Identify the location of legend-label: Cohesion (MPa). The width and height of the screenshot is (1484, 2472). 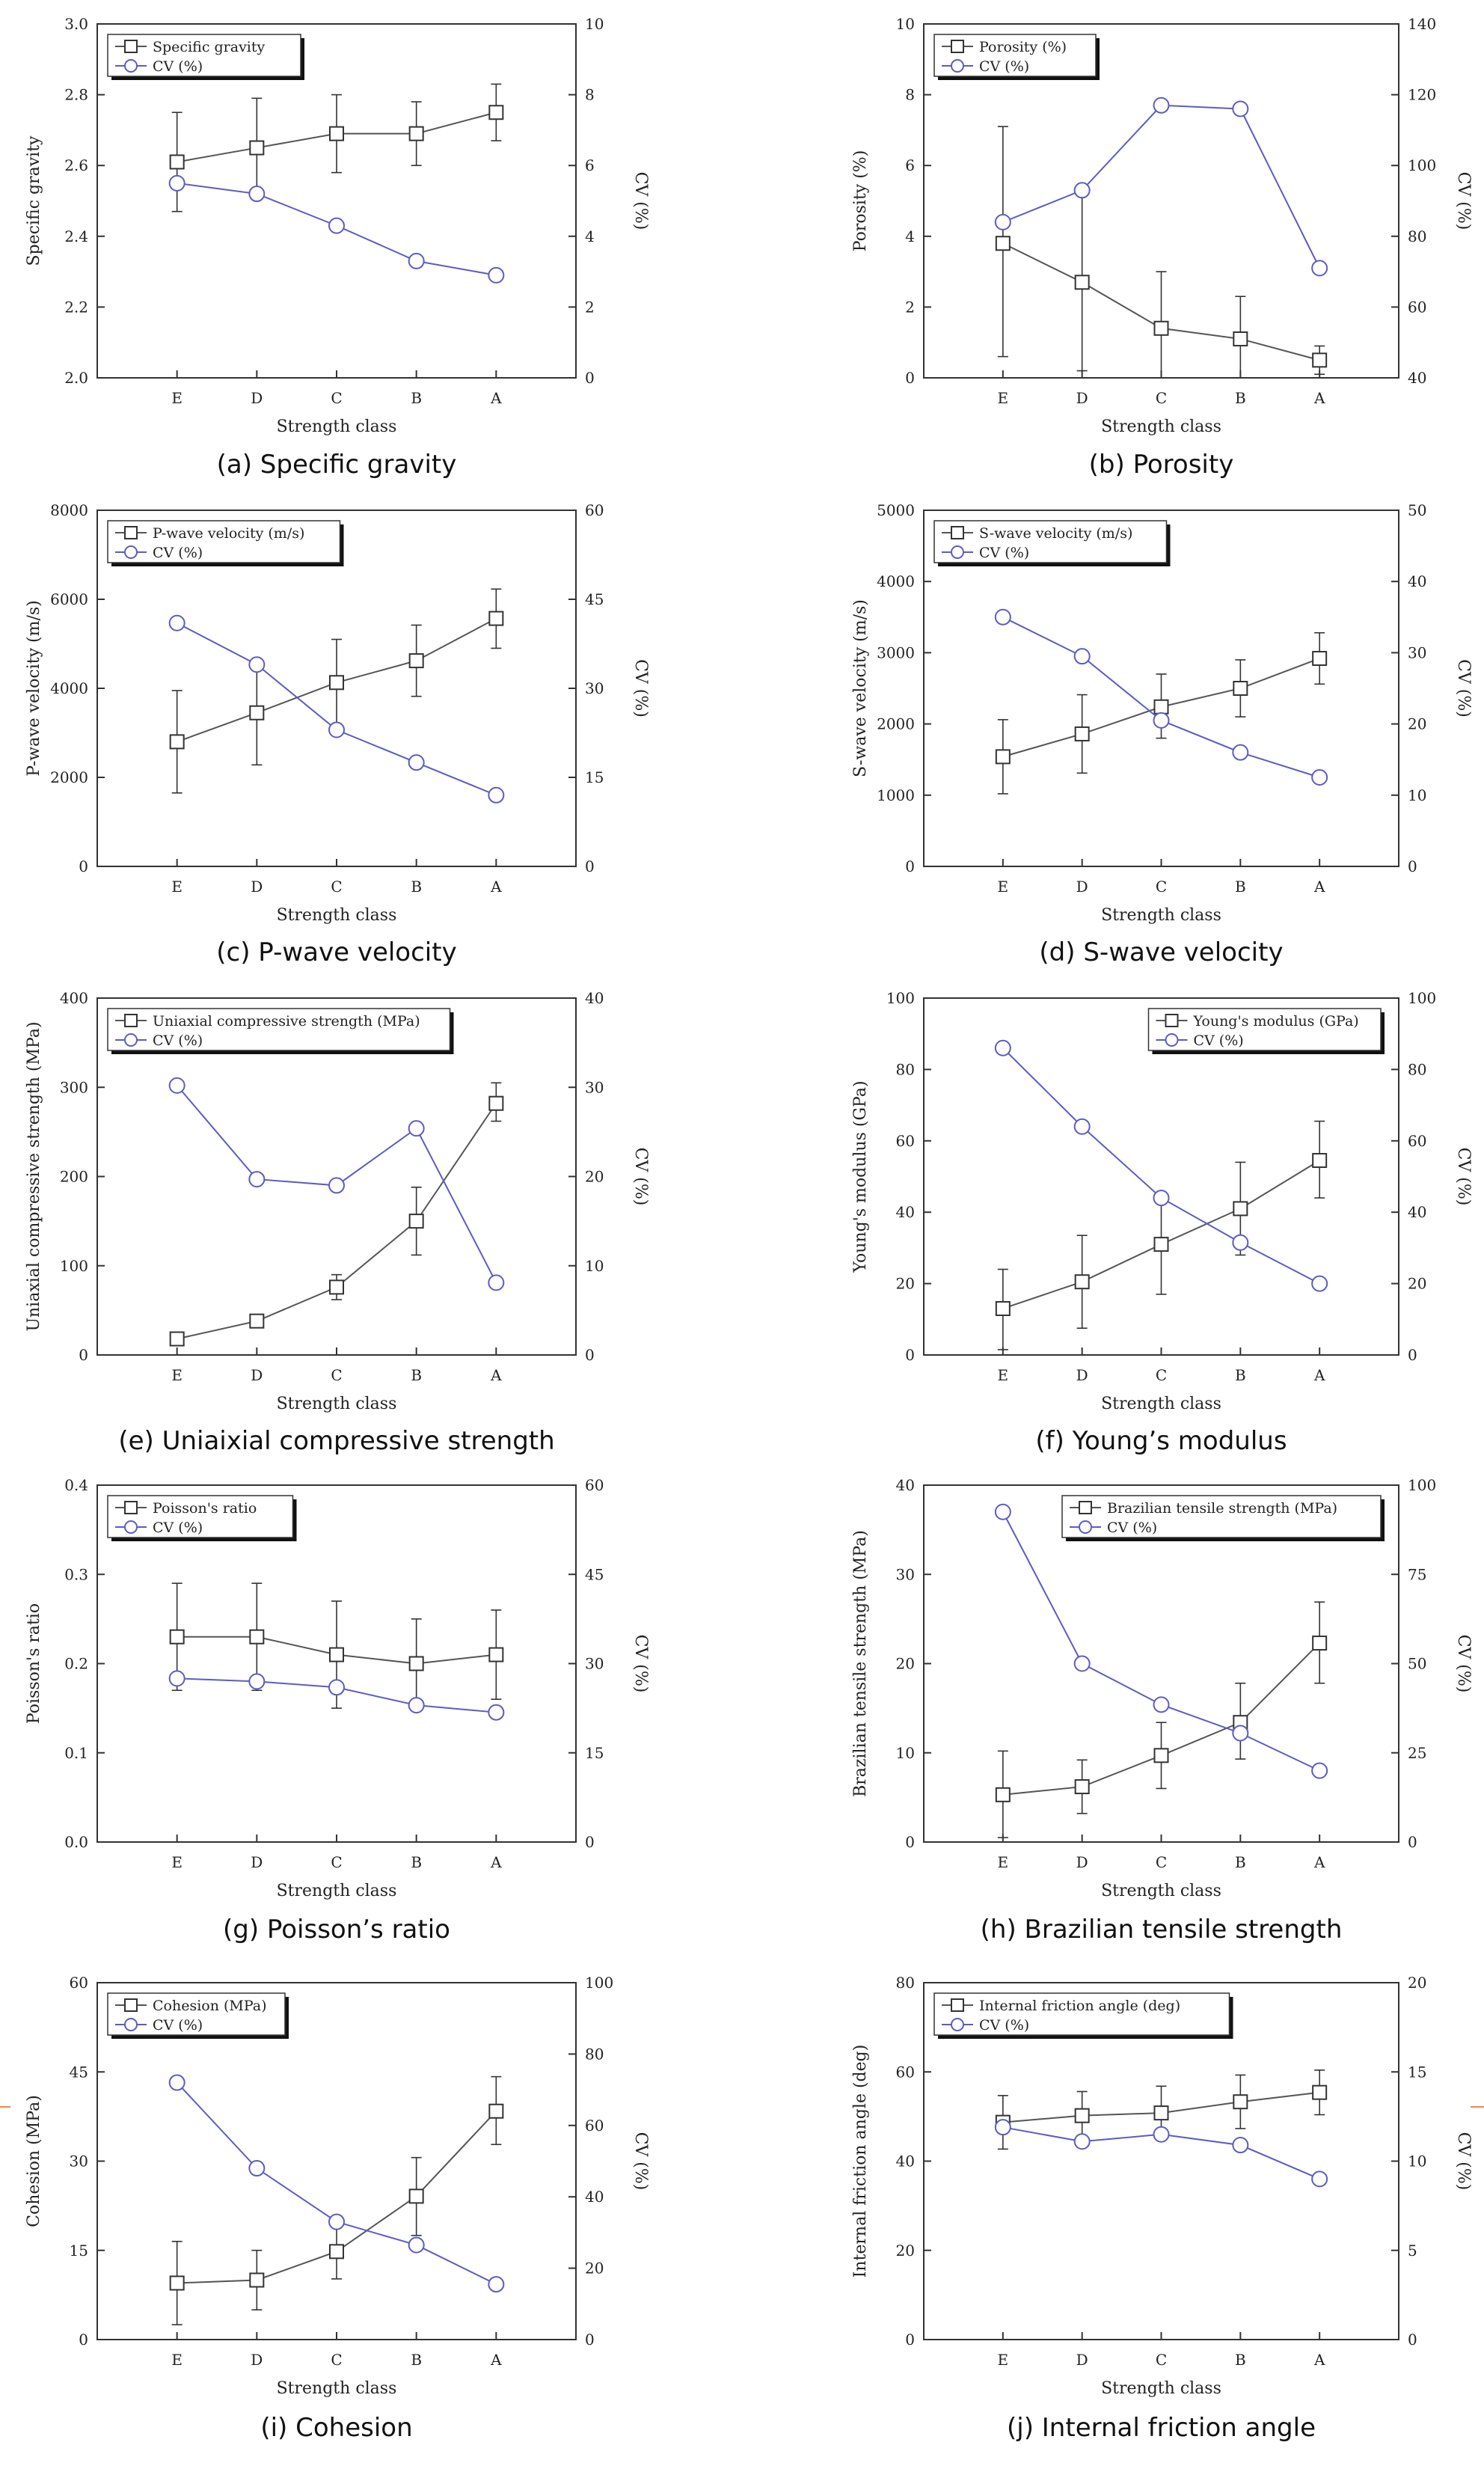
(210, 2006).